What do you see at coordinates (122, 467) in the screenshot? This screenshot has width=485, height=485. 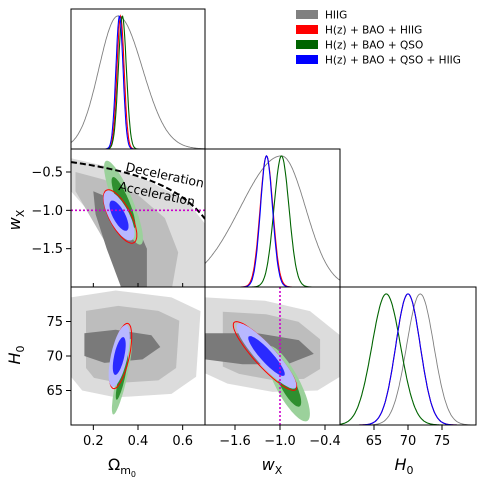 I see `xlabel-om: Ωm0` at bounding box center [122, 467].